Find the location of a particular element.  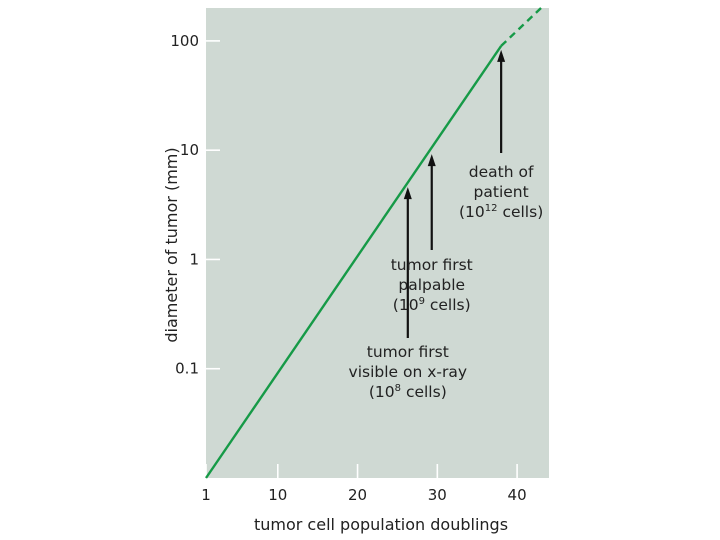

y-axis-title: diameter of tumor (mm) is located at coordinates (171, 244).